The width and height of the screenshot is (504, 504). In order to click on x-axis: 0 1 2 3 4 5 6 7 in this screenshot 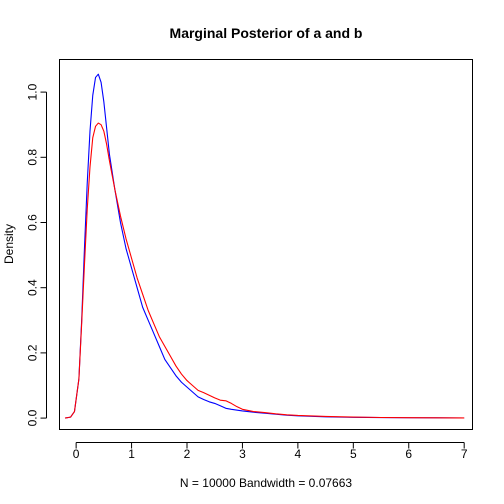, I will do `click(270, 451)`.